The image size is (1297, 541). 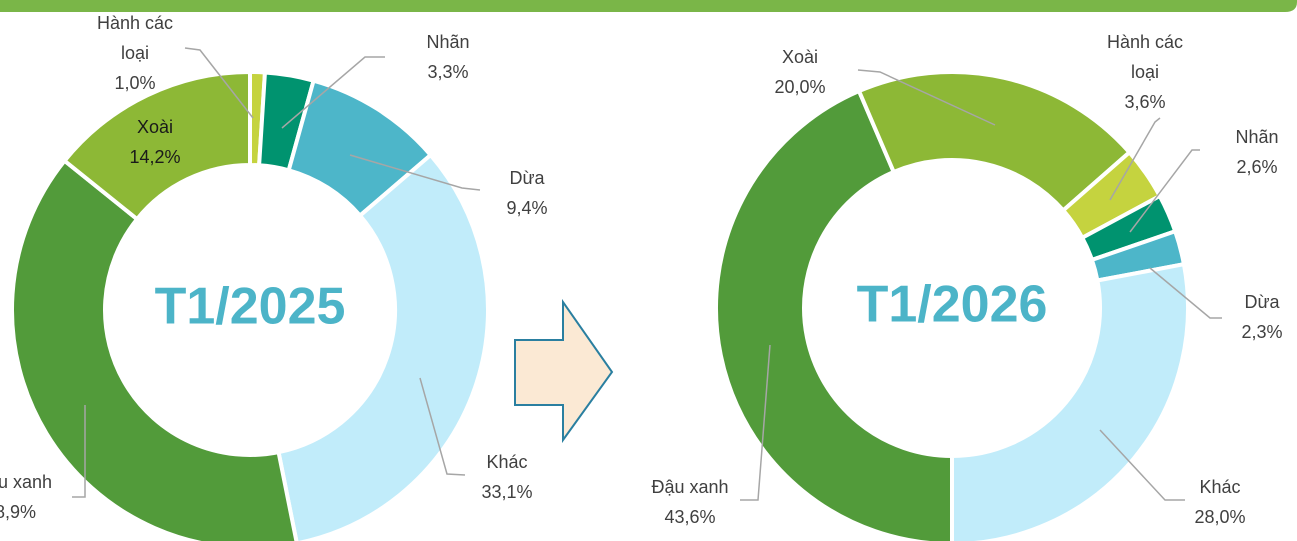 I want to click on arrow, so click(x=564, y=371).